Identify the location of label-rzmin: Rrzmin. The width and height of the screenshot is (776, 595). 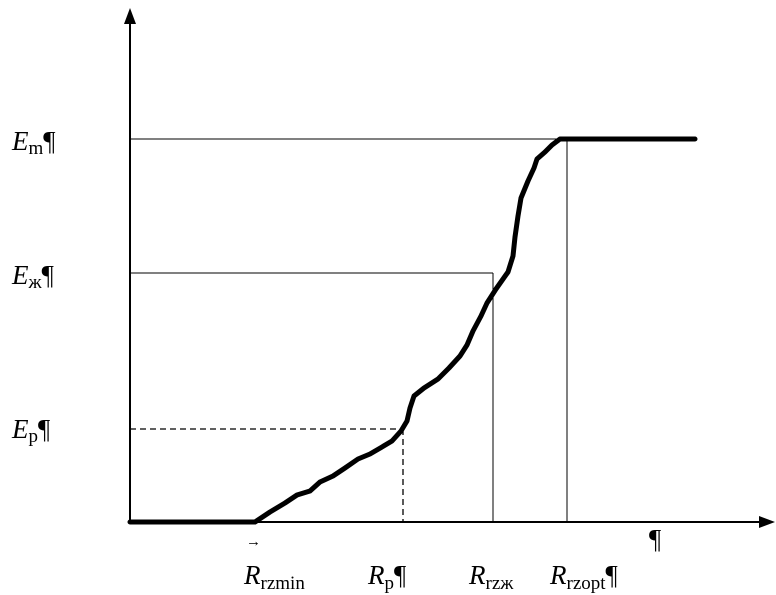
(274, 577).